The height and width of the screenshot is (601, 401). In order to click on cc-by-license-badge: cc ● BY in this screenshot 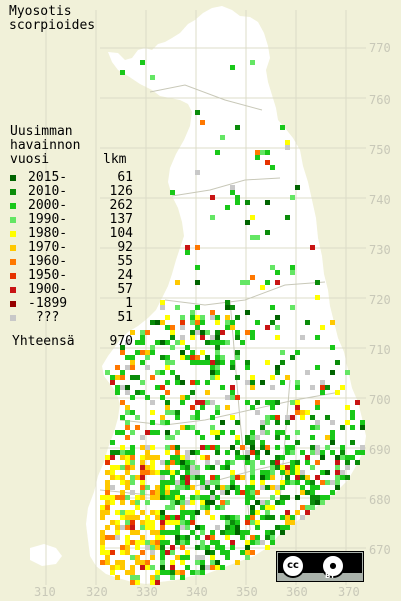, I will do `click(320, 566)`.